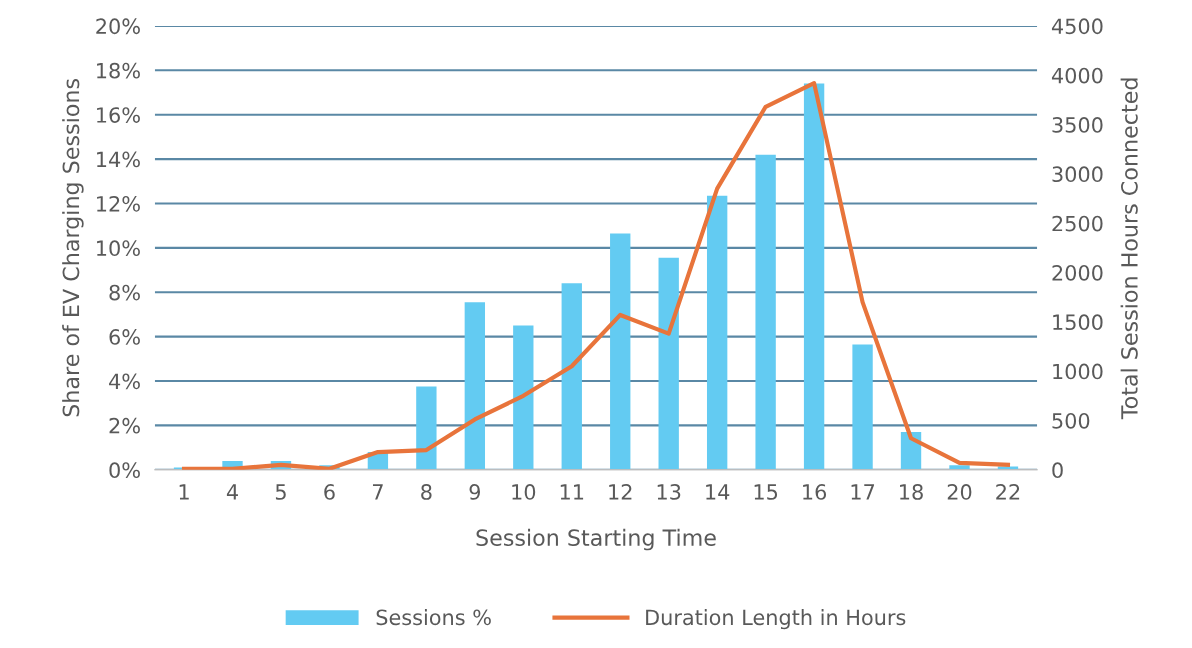  What do you see at coordinates (572, 492) in the screenshot?
I see `x-tick-label: 11` at bounding box center [572, 492].